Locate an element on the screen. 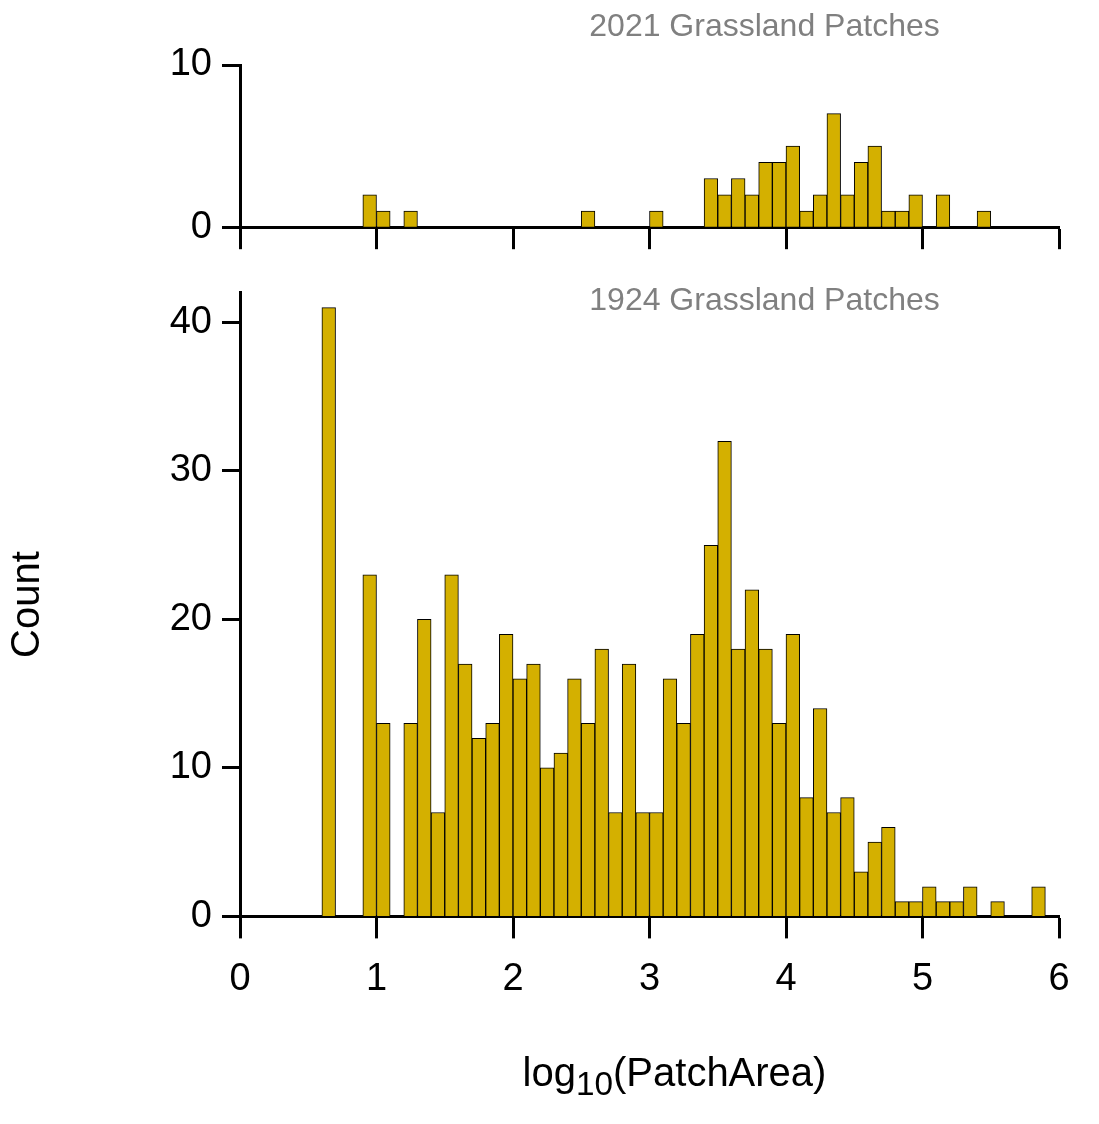 The width and height of the screenshot is (1099, 1124). y-tick-label: 20 is located at coordinates (190, 616).